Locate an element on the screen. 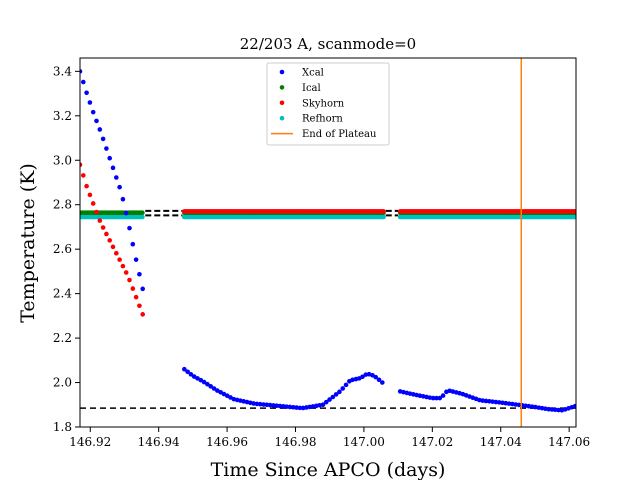  y-axis-label: Temperature (K) is located at coordinates (28, 243).